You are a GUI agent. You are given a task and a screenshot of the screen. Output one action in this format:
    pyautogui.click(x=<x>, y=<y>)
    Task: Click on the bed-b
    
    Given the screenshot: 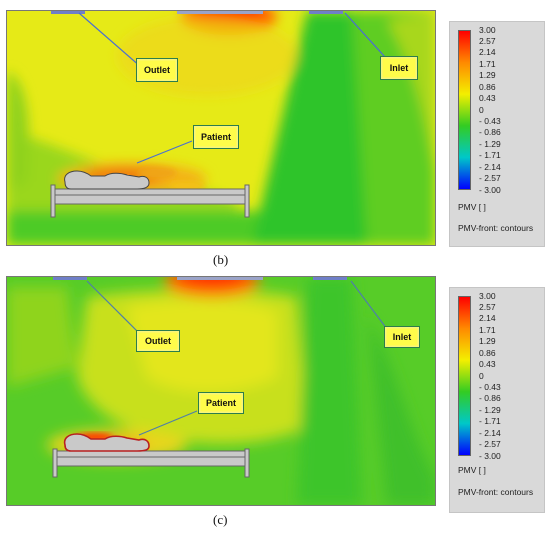 What is the action you would take?
    pyautogui.click(x=150, y=194)
    